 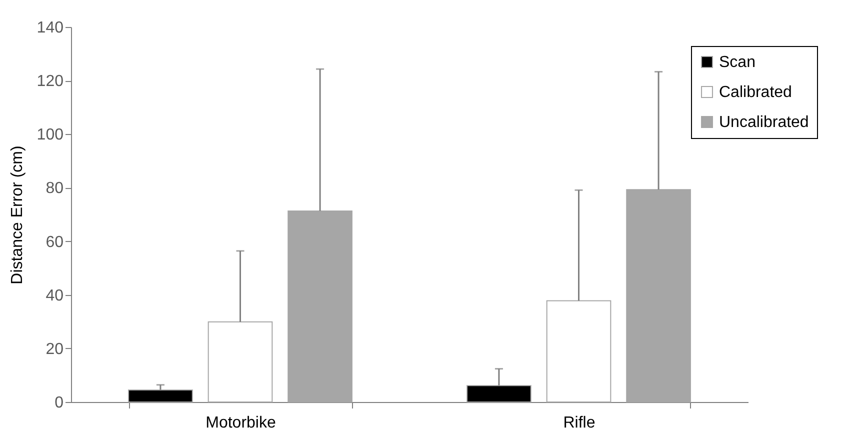 I want to click on legend-label: Uncalibrated, so click(x=764, y=122).